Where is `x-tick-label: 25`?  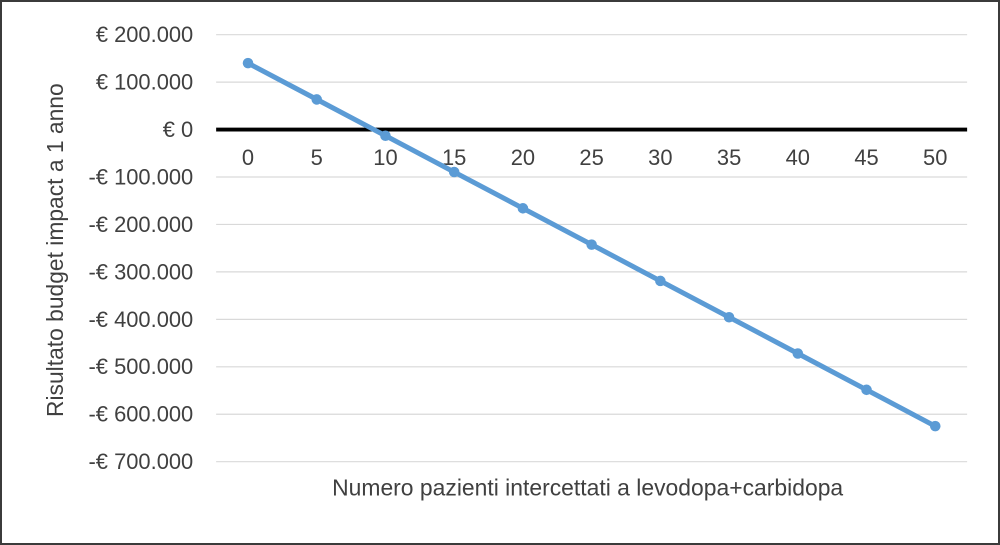 x-tick-label: 25 is located at coordinates (591, 157).